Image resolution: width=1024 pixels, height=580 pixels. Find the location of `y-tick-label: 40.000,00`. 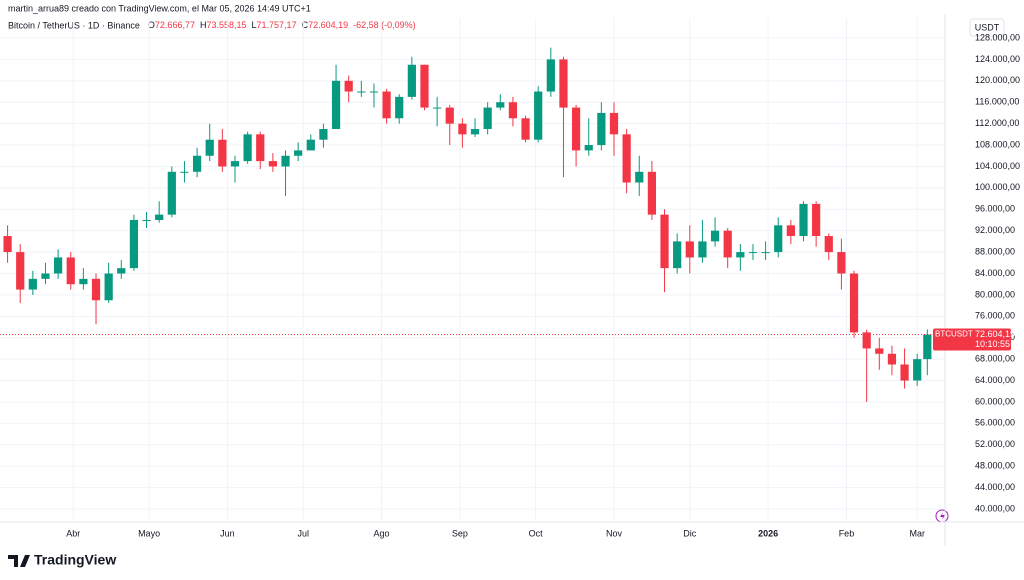

y-tick-label: 40.000,00 is located at coordinates (995, 508).